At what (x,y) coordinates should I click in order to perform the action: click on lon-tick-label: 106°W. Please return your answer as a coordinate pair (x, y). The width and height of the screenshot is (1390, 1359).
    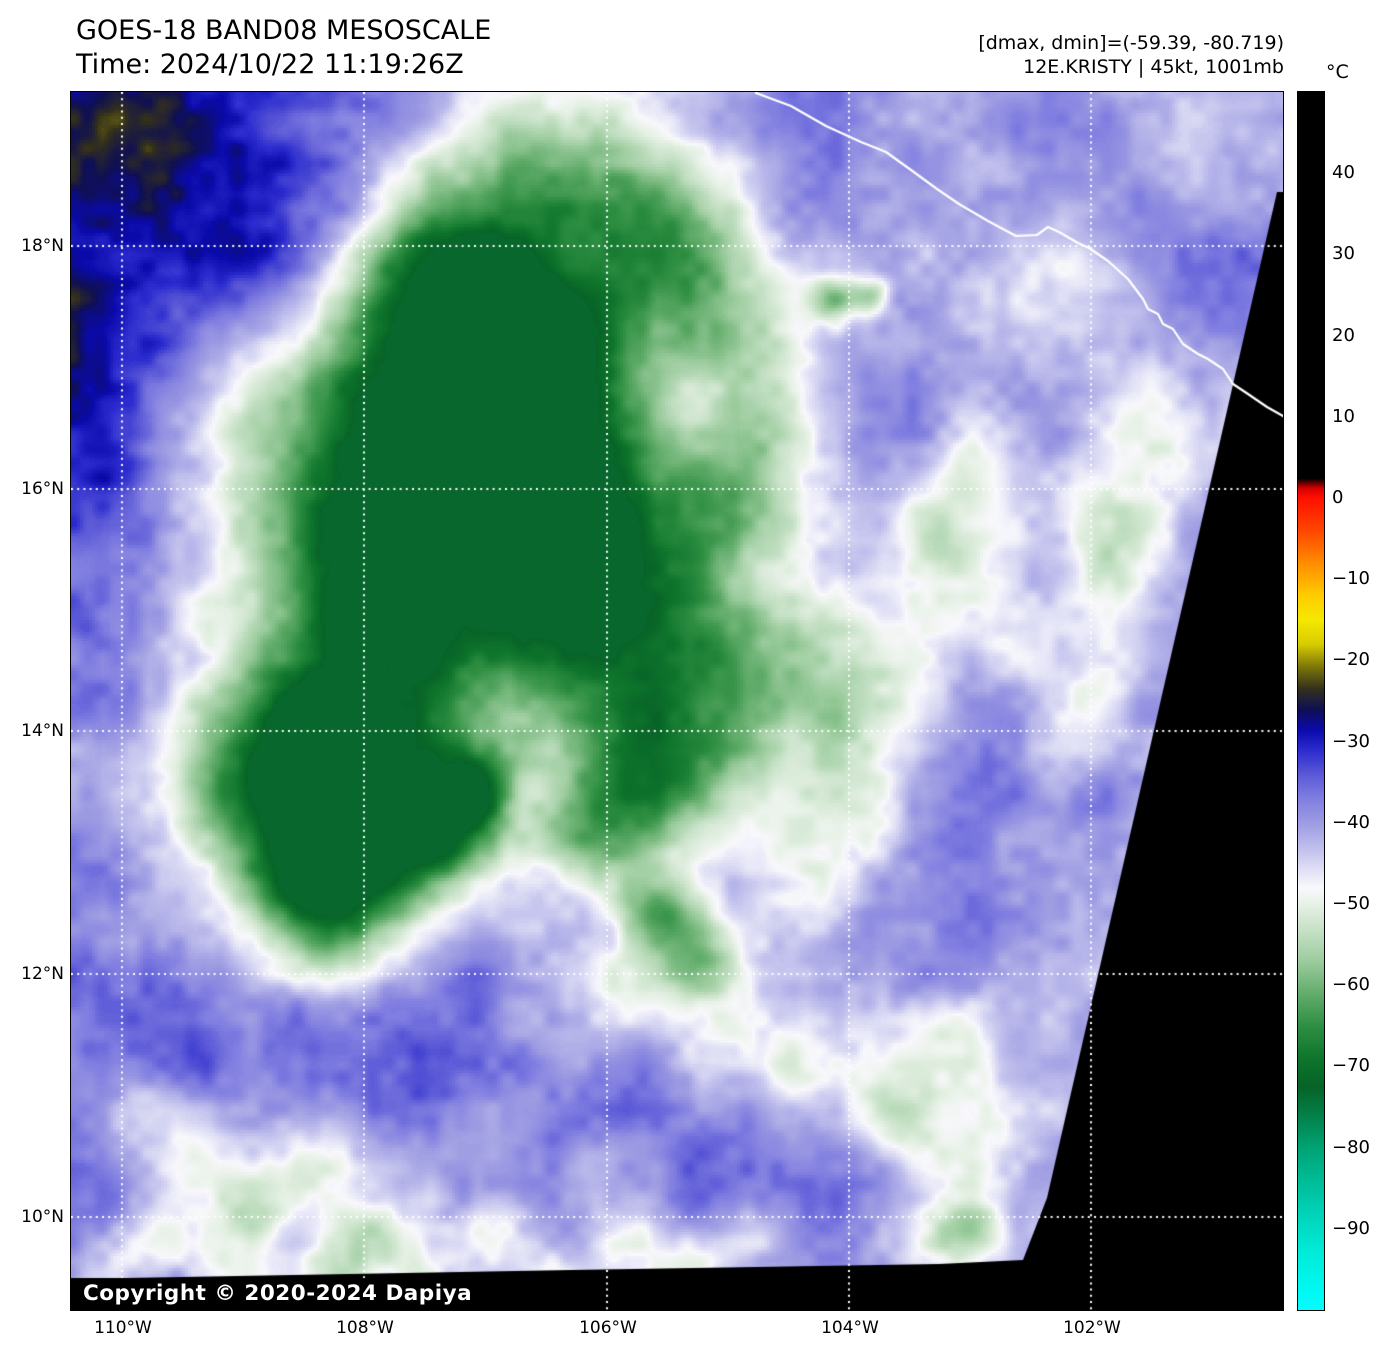
    Looking at the image, I should click on (608, 1328).